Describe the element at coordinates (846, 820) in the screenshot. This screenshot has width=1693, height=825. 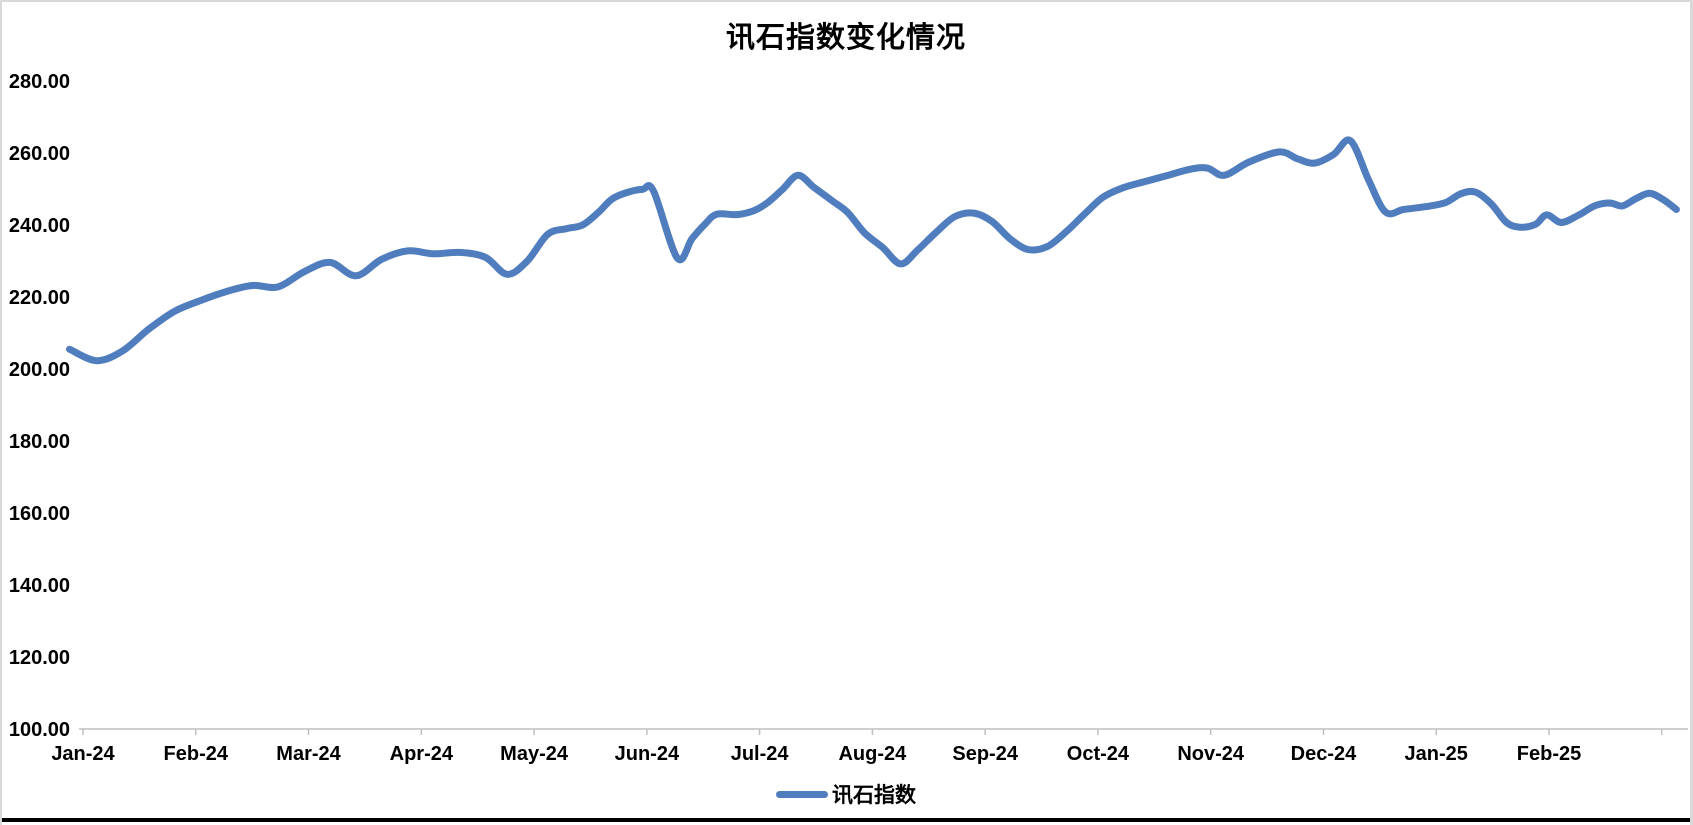
I see `bottom-border-line` at that location.